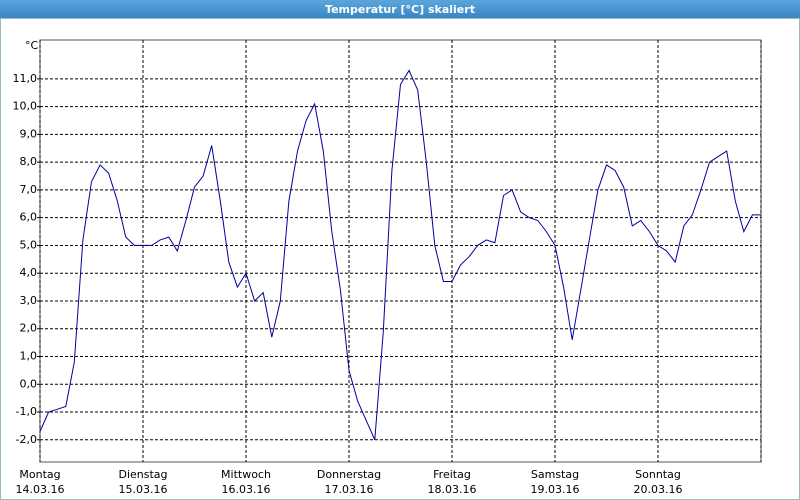  What do you see at coordinates (40, 489) in the screenshot?
I see `x-tick-date: 14.03.16` at bounding box center [40, 489].